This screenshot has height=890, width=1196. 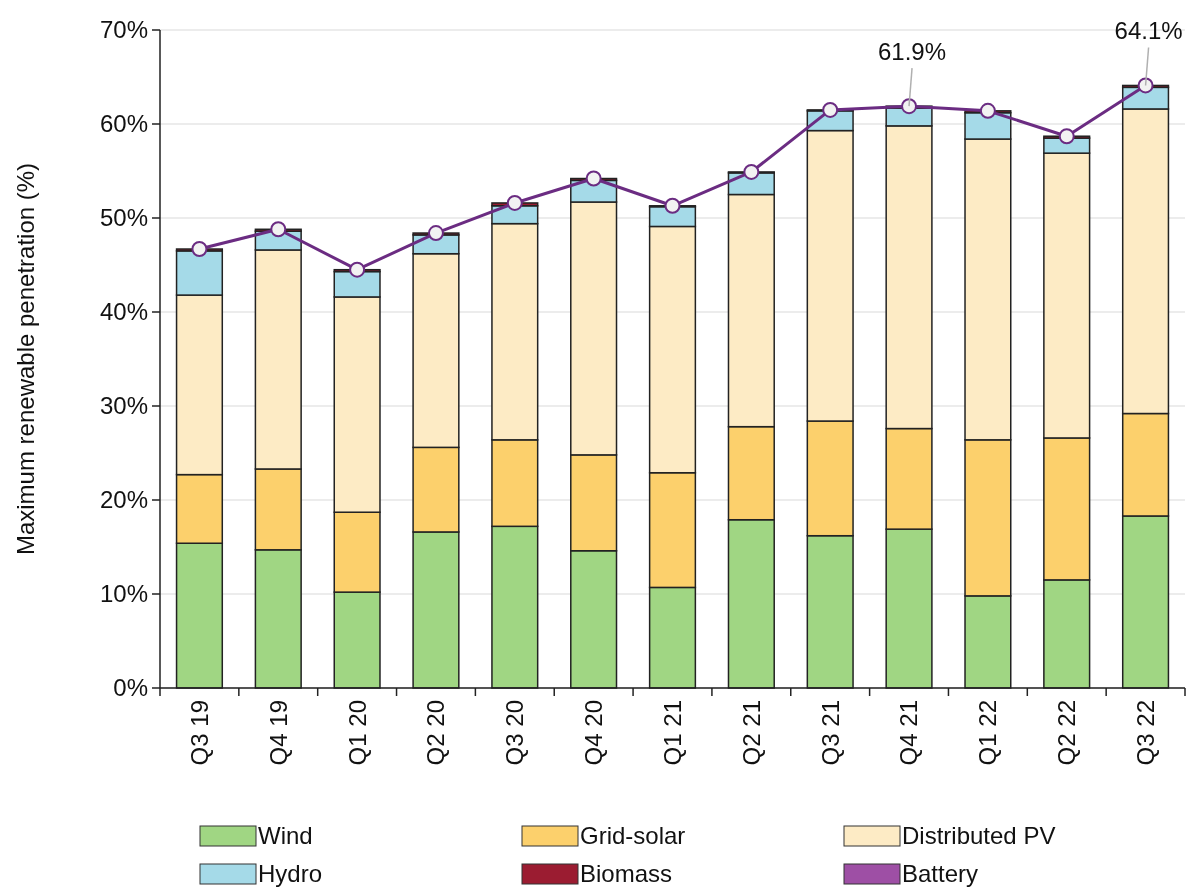 I want to click on x-tick-label: Q3 21, so click(x=830, y=733).